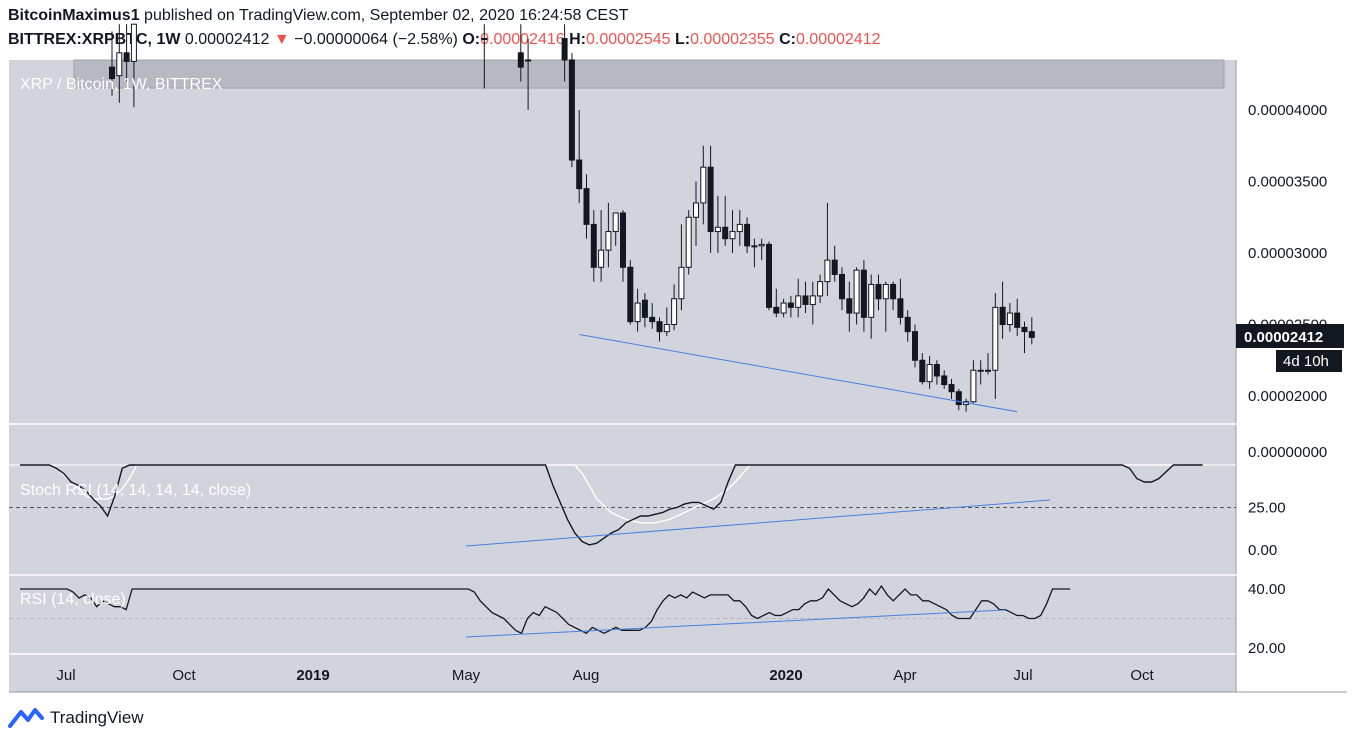  Describe the element at coordinates (312, 675) in the screenshot. I see `time-tick-label: 2019` at that location.